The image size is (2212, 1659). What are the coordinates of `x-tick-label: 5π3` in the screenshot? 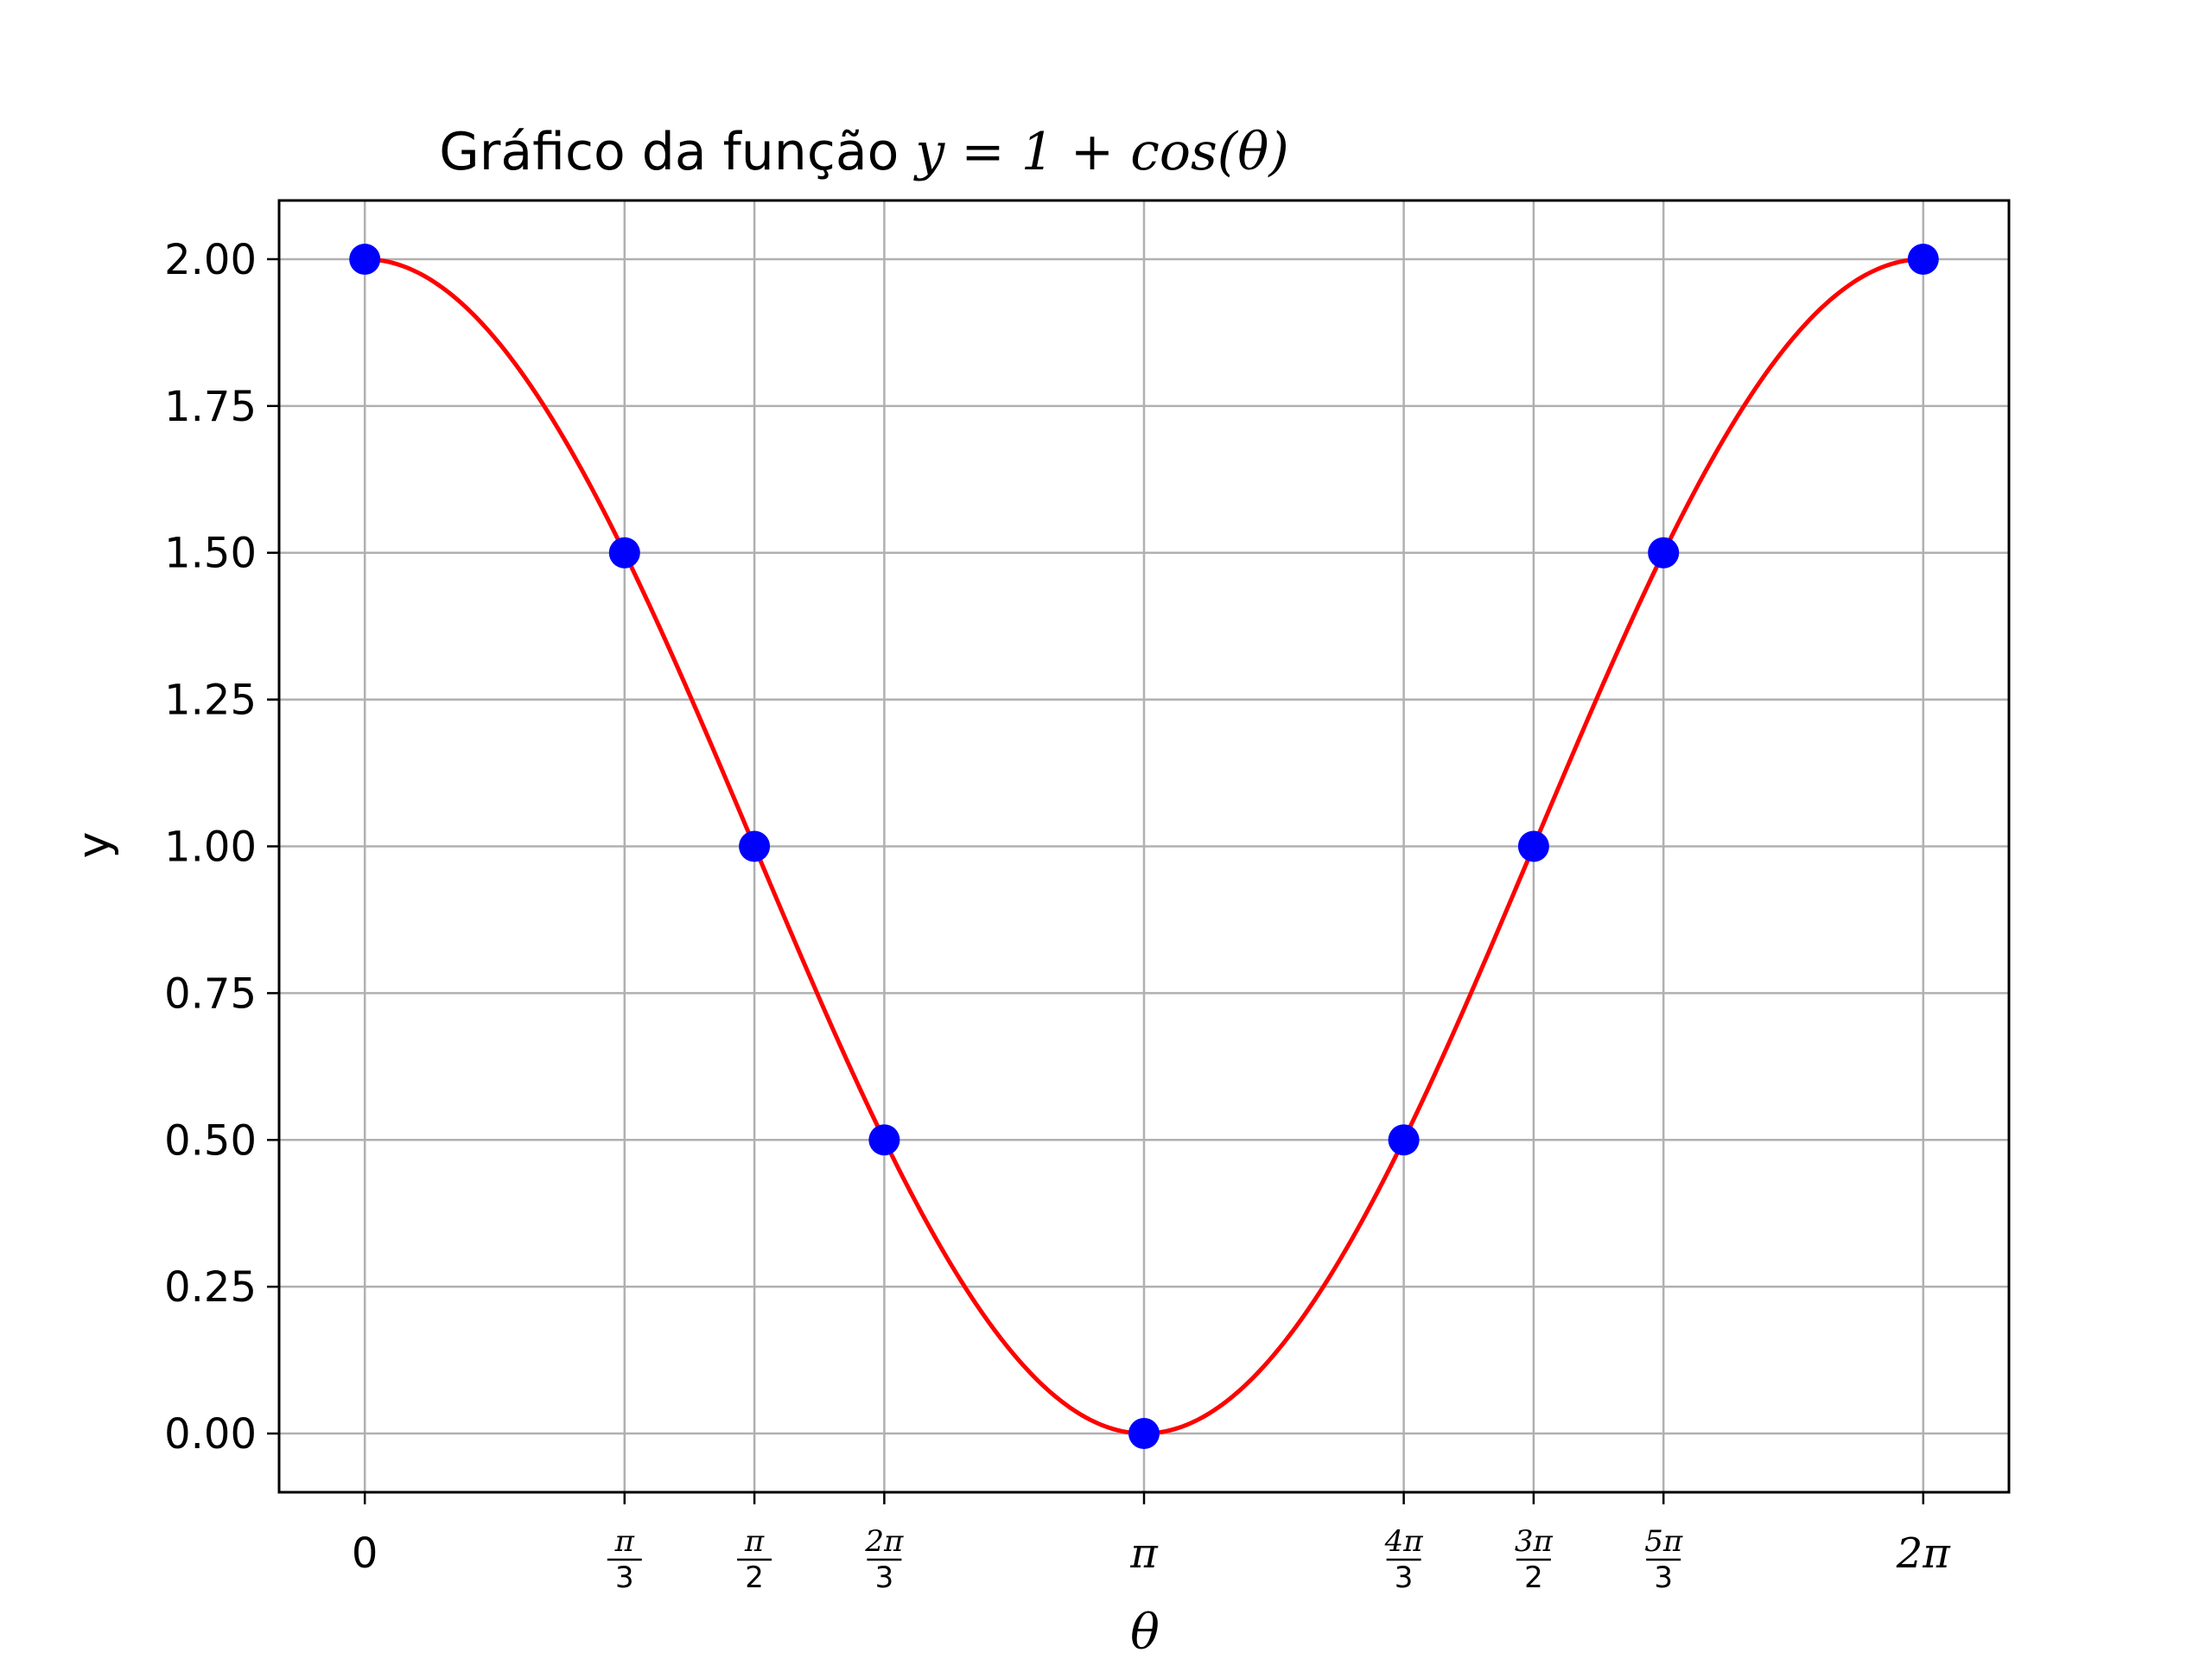 It's located at (1663, 1559).